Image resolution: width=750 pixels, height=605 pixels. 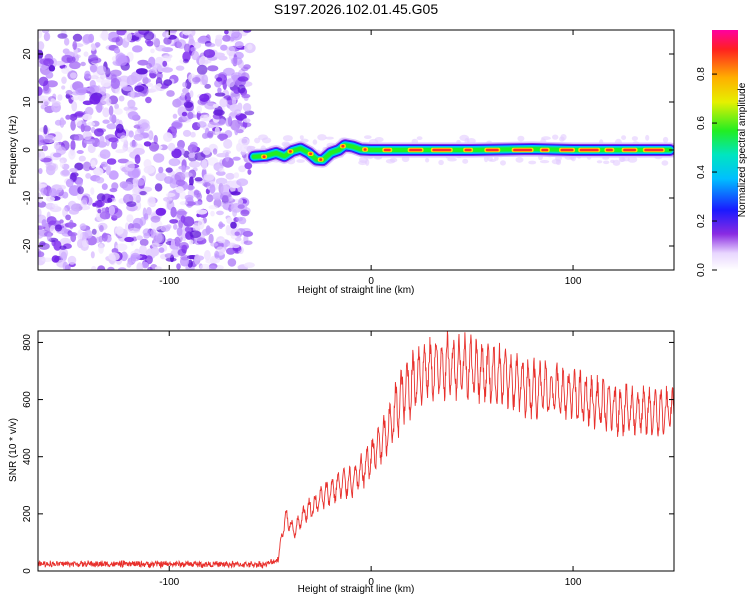 I want to click on spectrogram-xtick-label: -100, so click(x=169, y=281).